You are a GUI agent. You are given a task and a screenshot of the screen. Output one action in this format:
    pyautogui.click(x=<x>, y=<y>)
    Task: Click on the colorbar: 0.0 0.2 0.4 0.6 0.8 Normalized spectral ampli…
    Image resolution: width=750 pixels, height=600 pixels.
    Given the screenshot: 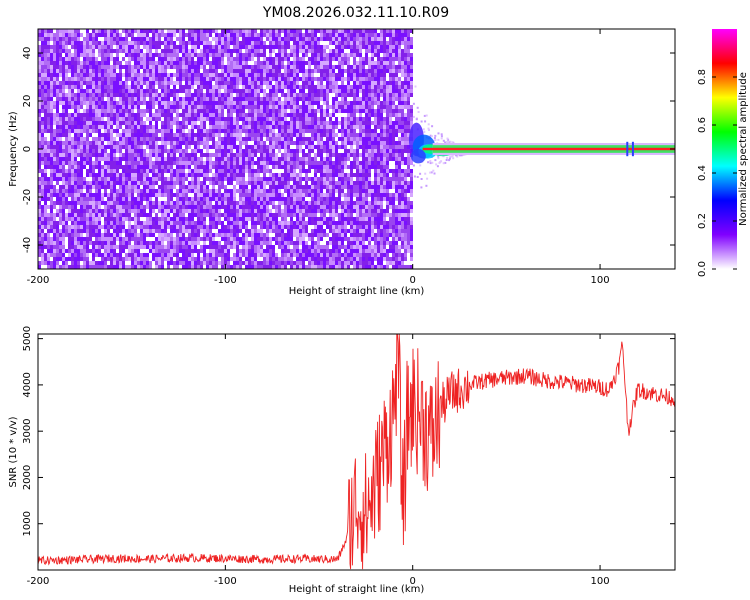 What is the action you would take?
    pyautogui.click(x=723, y=153)
    